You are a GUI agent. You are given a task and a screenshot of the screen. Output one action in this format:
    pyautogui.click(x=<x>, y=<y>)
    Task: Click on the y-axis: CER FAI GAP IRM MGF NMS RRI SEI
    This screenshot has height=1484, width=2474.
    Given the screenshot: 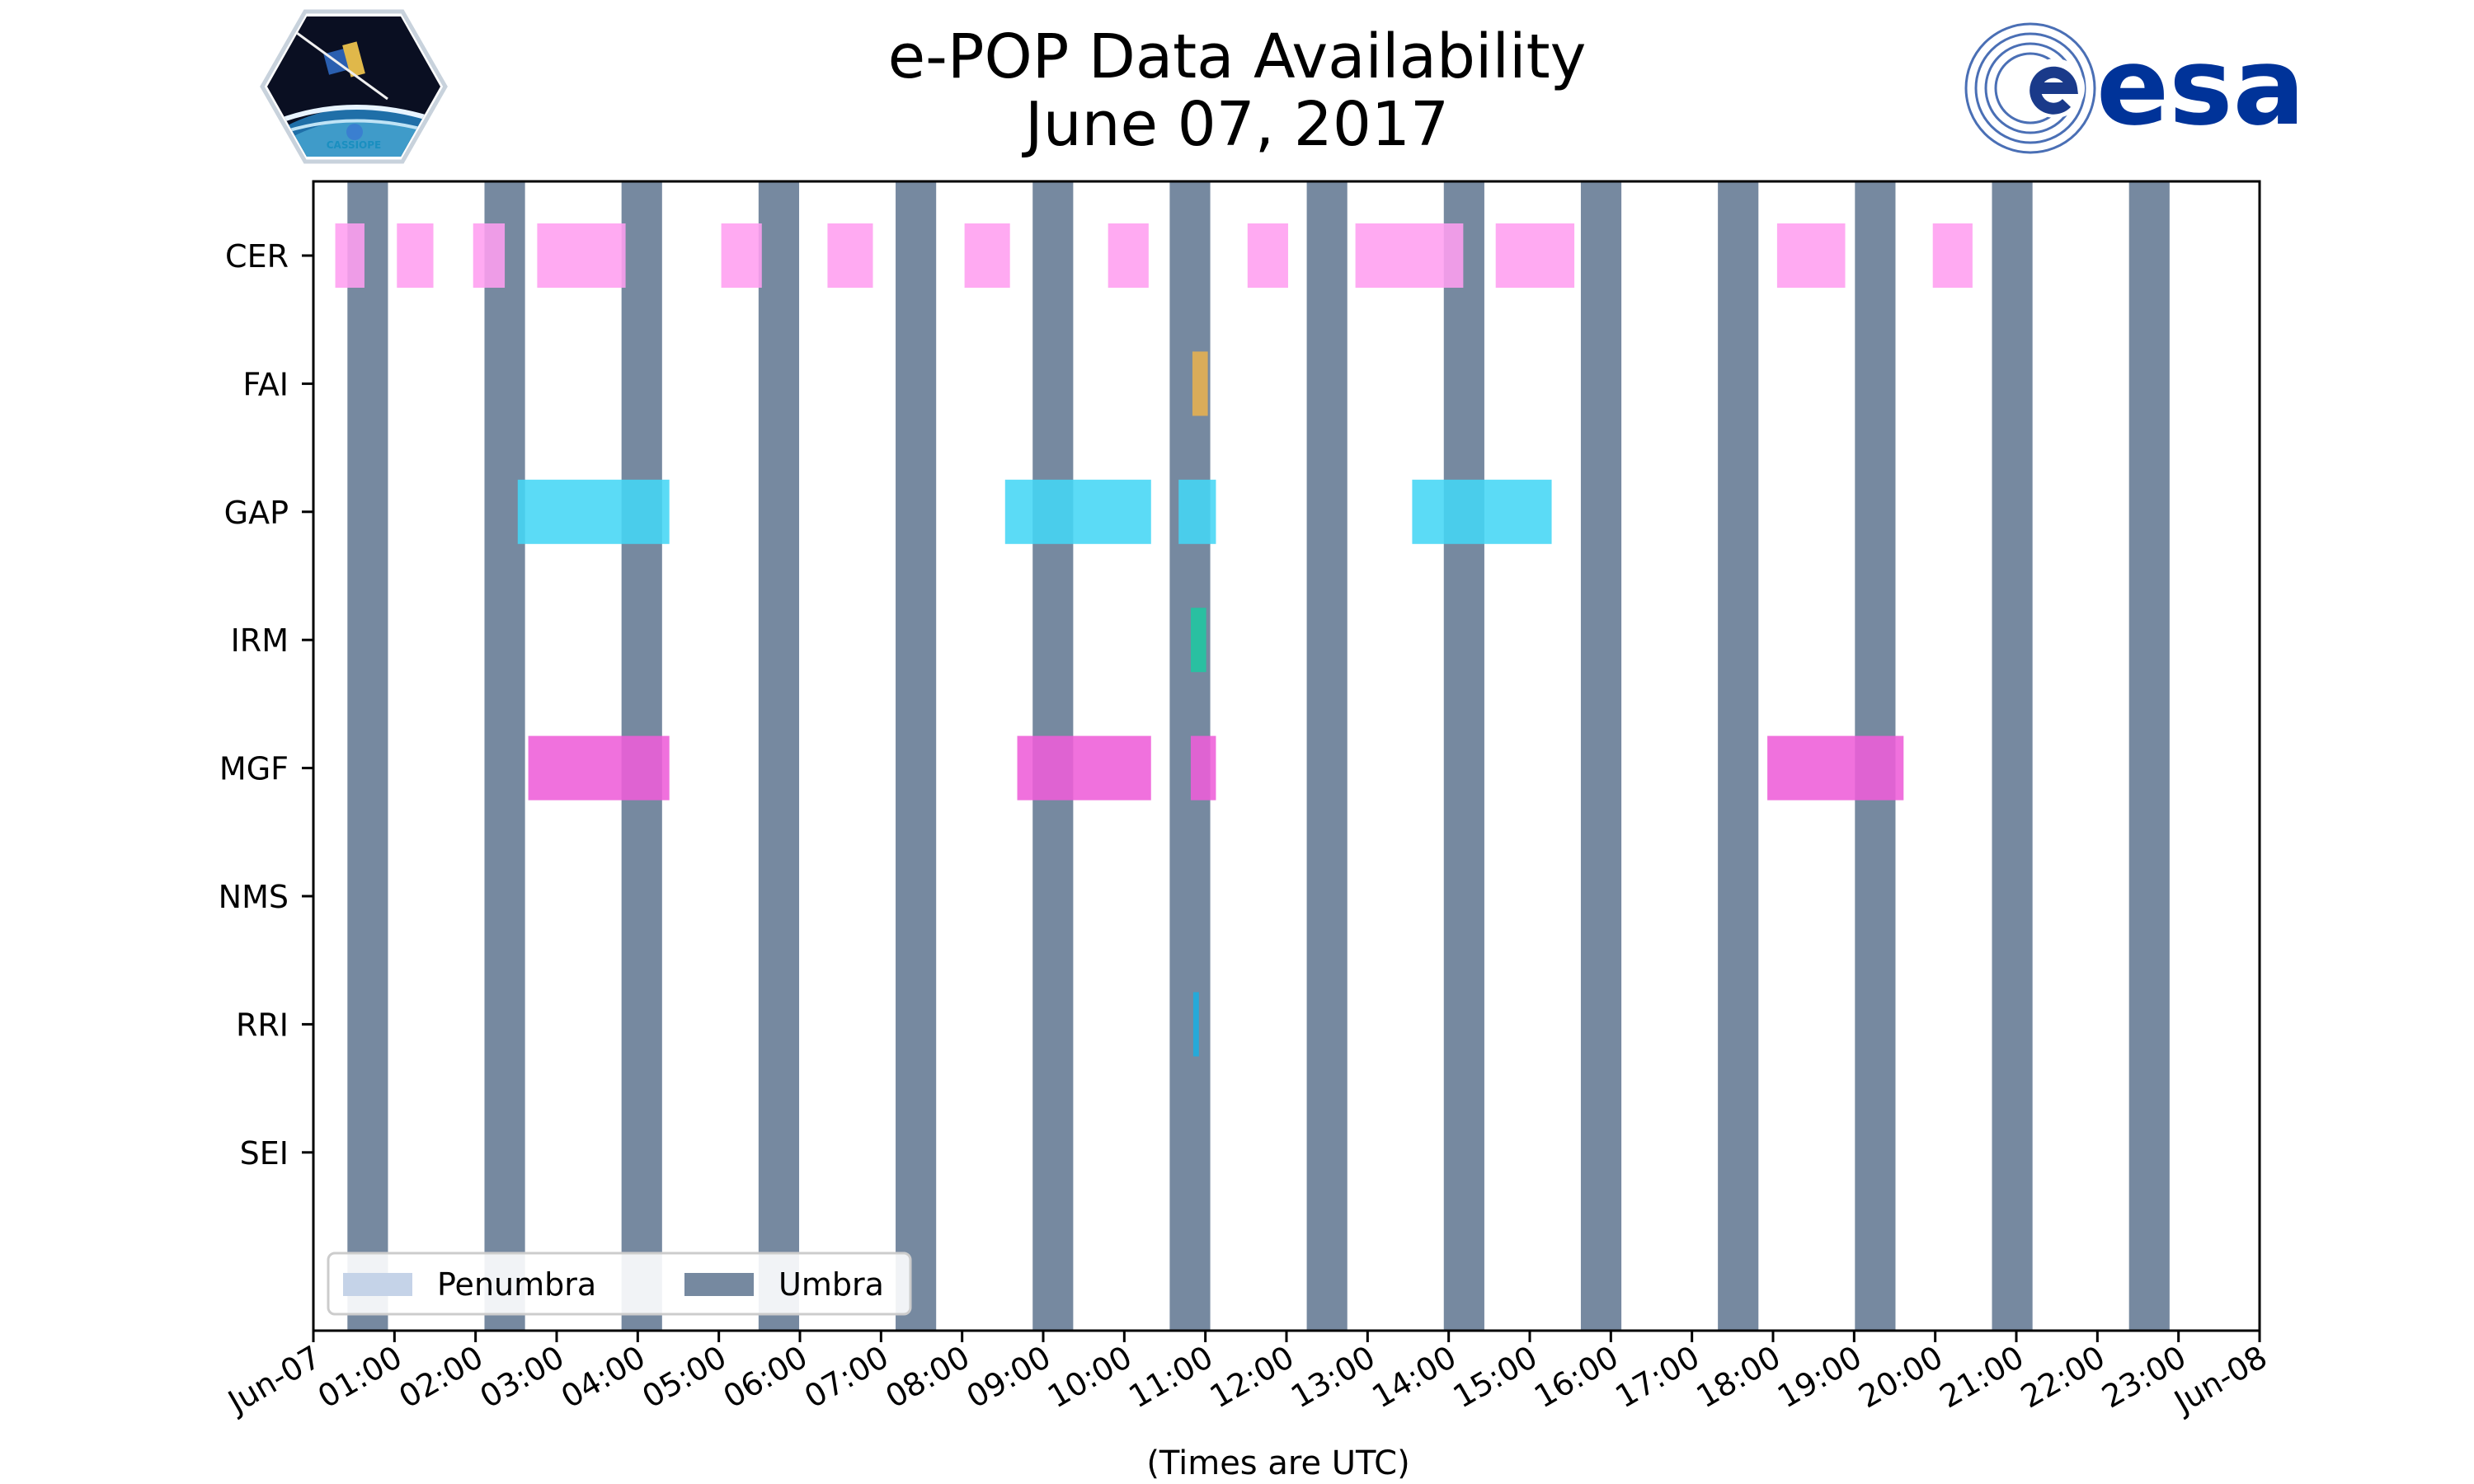 What is the action you would take?
    pyautogui.click(x=266, y=705)
    